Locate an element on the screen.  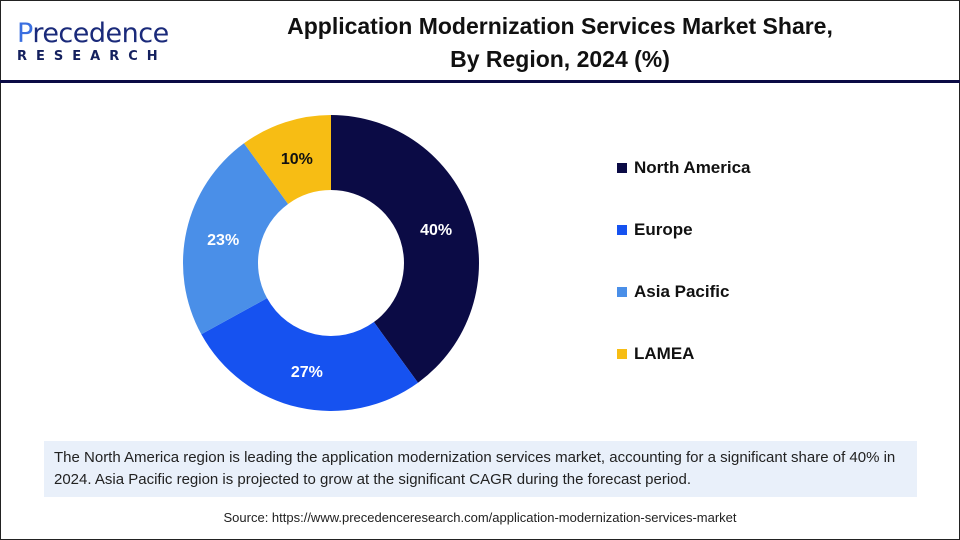
legend-item: North America is located at coordinates (684, 168).